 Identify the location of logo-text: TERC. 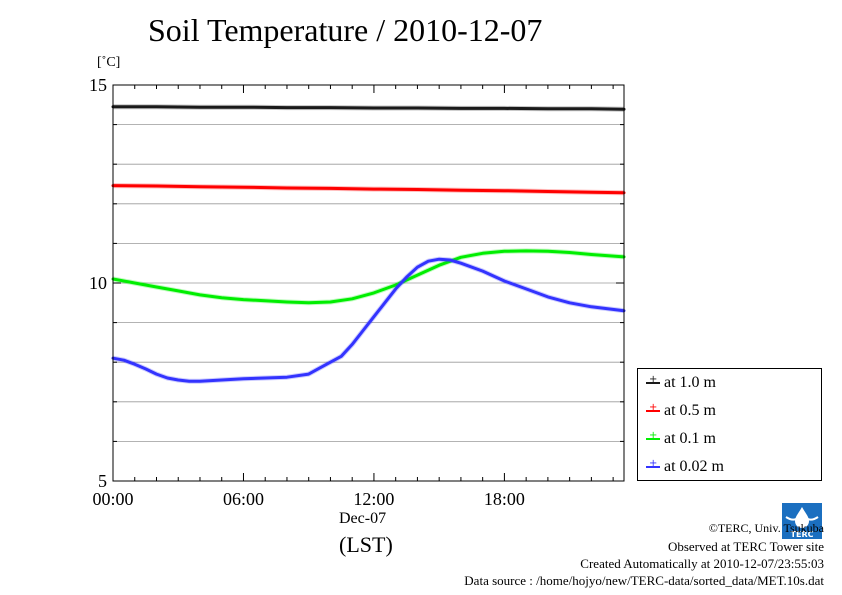
(802, 534).